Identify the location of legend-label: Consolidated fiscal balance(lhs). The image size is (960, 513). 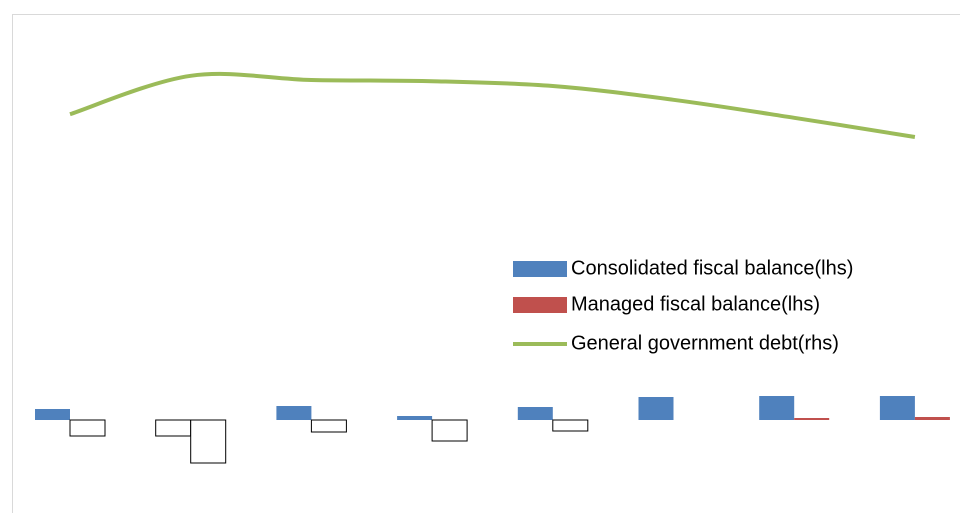
(712, 268).